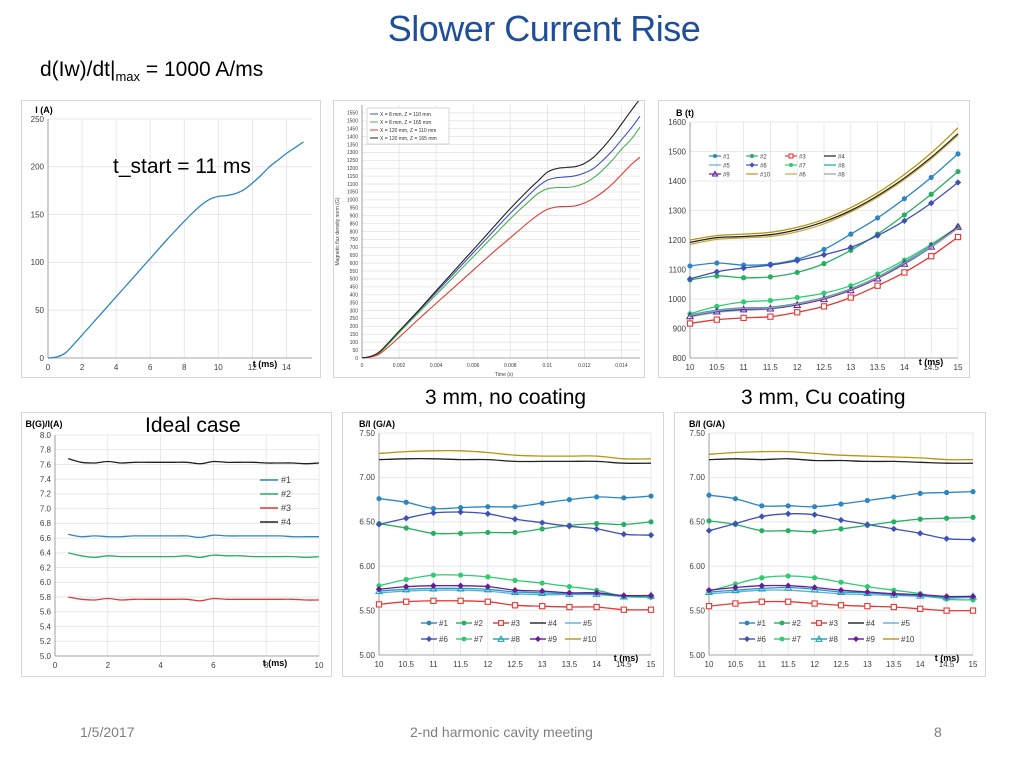 Image resolution: width=1024 pixels, height=768 pixels. I want to click on y-tick-label: 8.0, so click(46, 435).